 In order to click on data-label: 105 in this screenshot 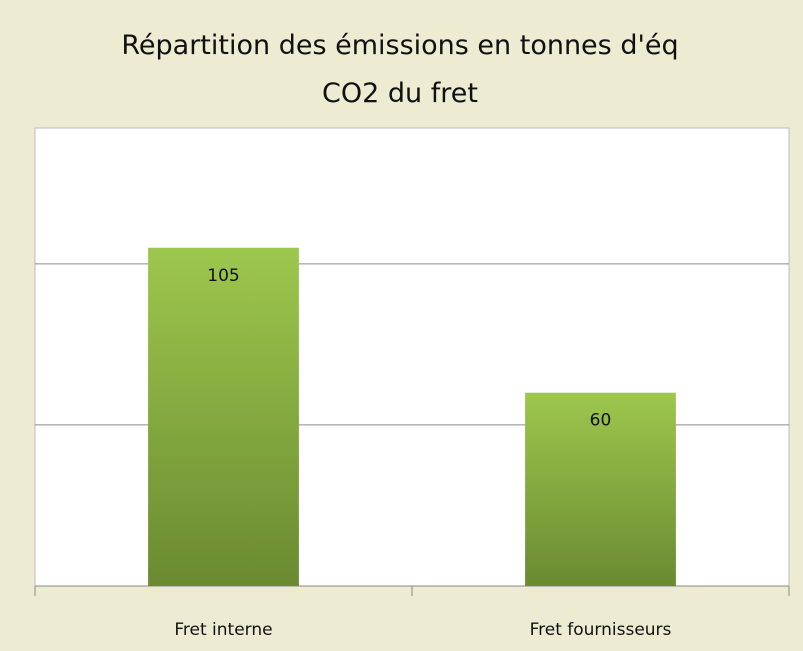, I will do `click(223, 276)`.